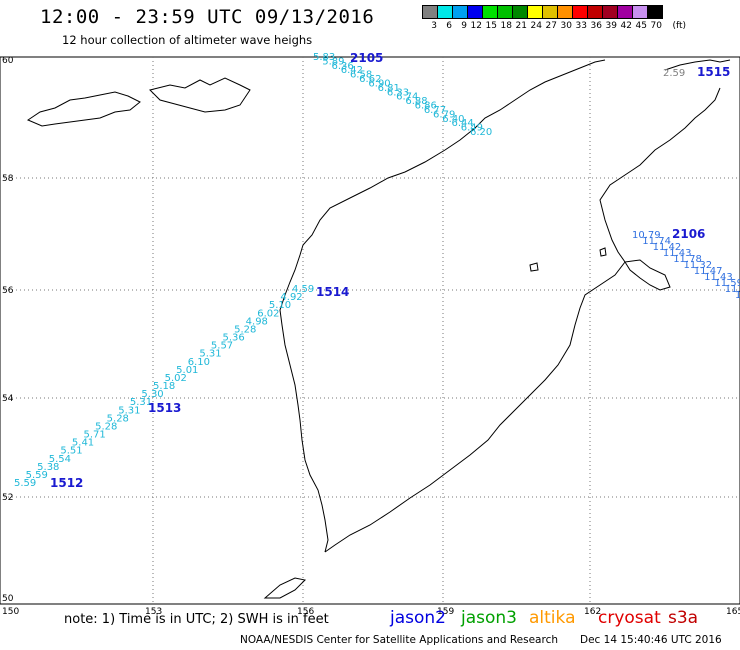 The image size is (740, 650). What do you see at coordinates (8, 61) in the screenshot?
I see `y-tick-label: 60` at bounding box center [8, 61].